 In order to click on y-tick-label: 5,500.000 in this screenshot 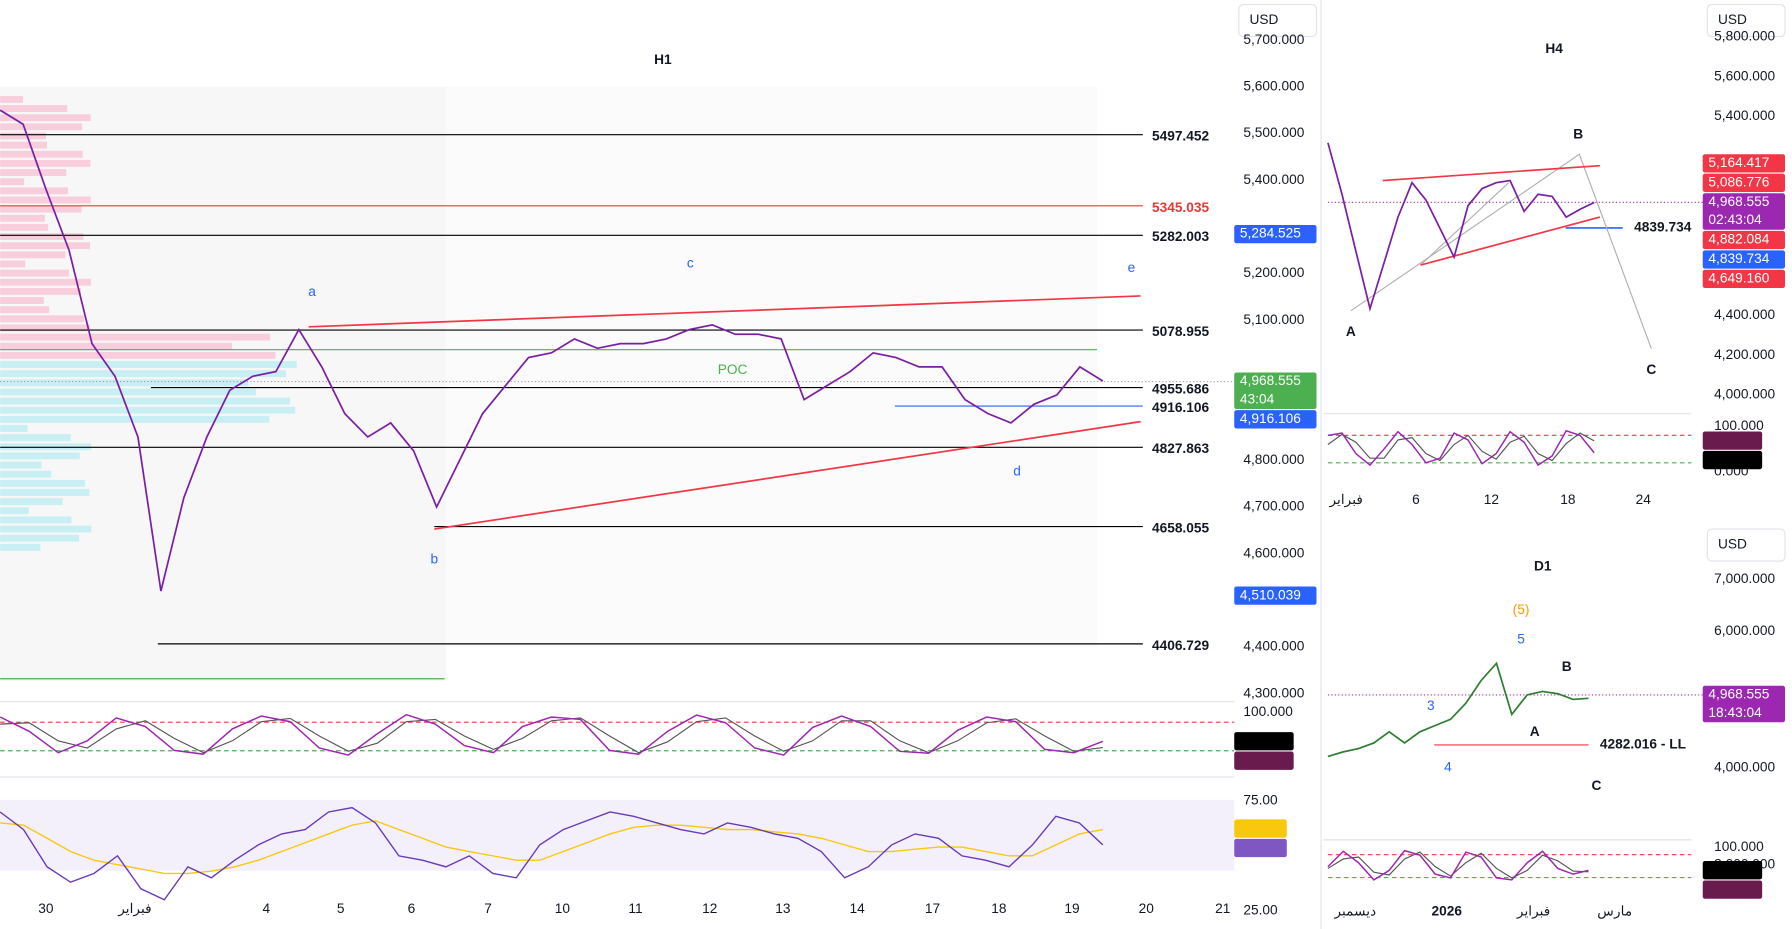, I will do `click(1273, 132)`.